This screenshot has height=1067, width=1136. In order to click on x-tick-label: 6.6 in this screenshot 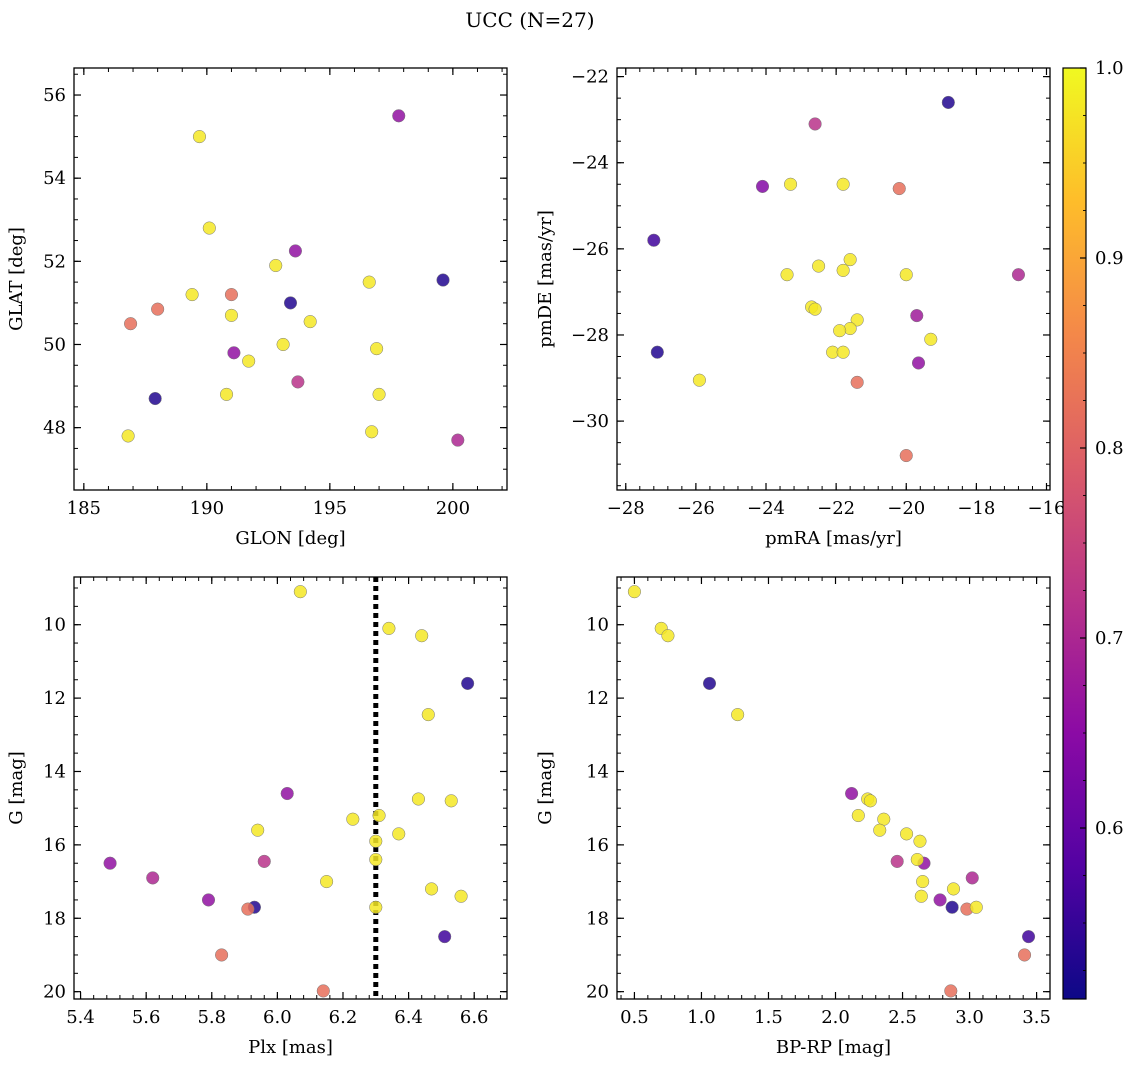, I will do `click(474, 1017)`.